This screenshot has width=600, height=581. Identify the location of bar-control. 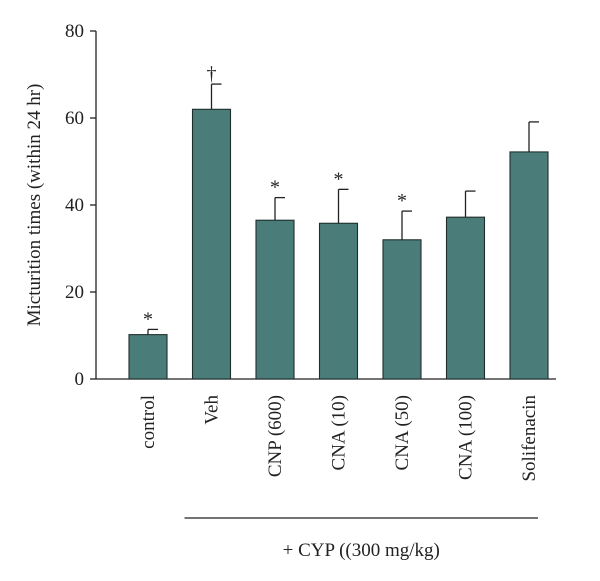
(148, 357).